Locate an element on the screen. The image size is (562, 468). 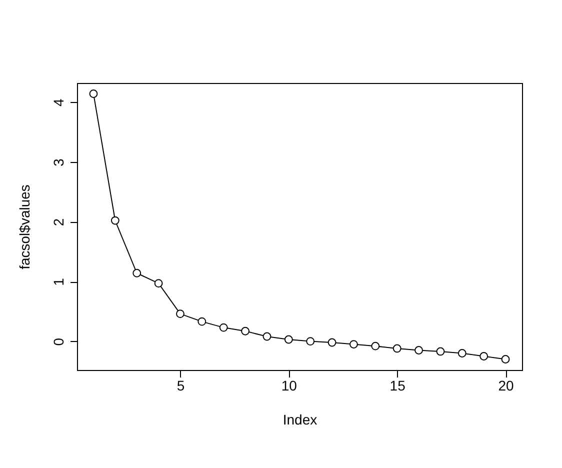
y-axis-title: facsol$values is located at coordinates (24, 227).